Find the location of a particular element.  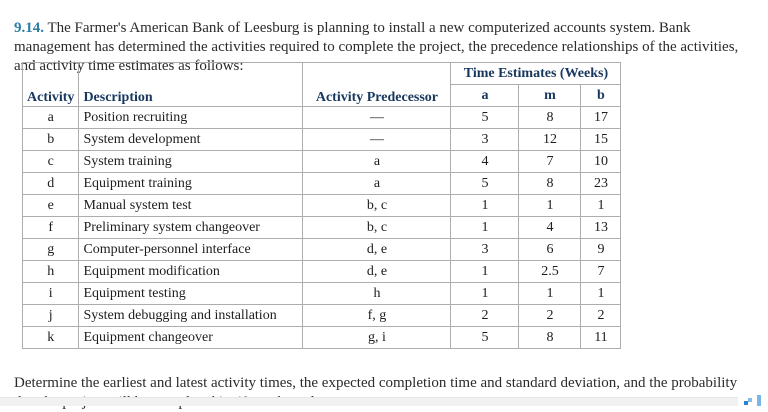

table-row: a Position recruiting — 5 8 17 is located at coordinates (321, 117).